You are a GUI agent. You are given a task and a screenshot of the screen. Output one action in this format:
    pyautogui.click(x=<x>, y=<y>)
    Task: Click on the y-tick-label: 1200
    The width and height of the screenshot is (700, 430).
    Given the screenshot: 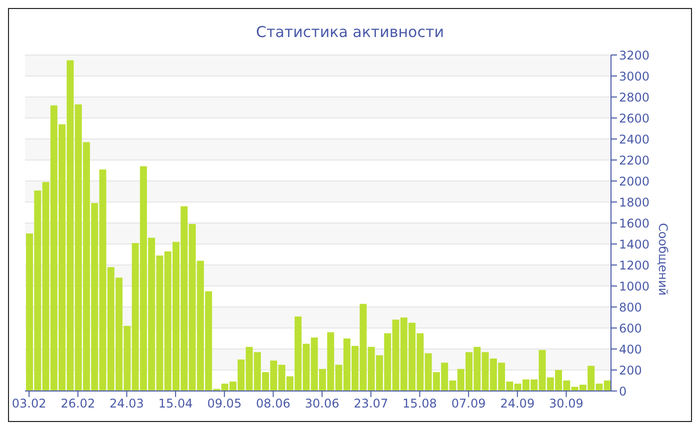 What is the action you would take?
    pyautogui.click(x=634, y=265)
    